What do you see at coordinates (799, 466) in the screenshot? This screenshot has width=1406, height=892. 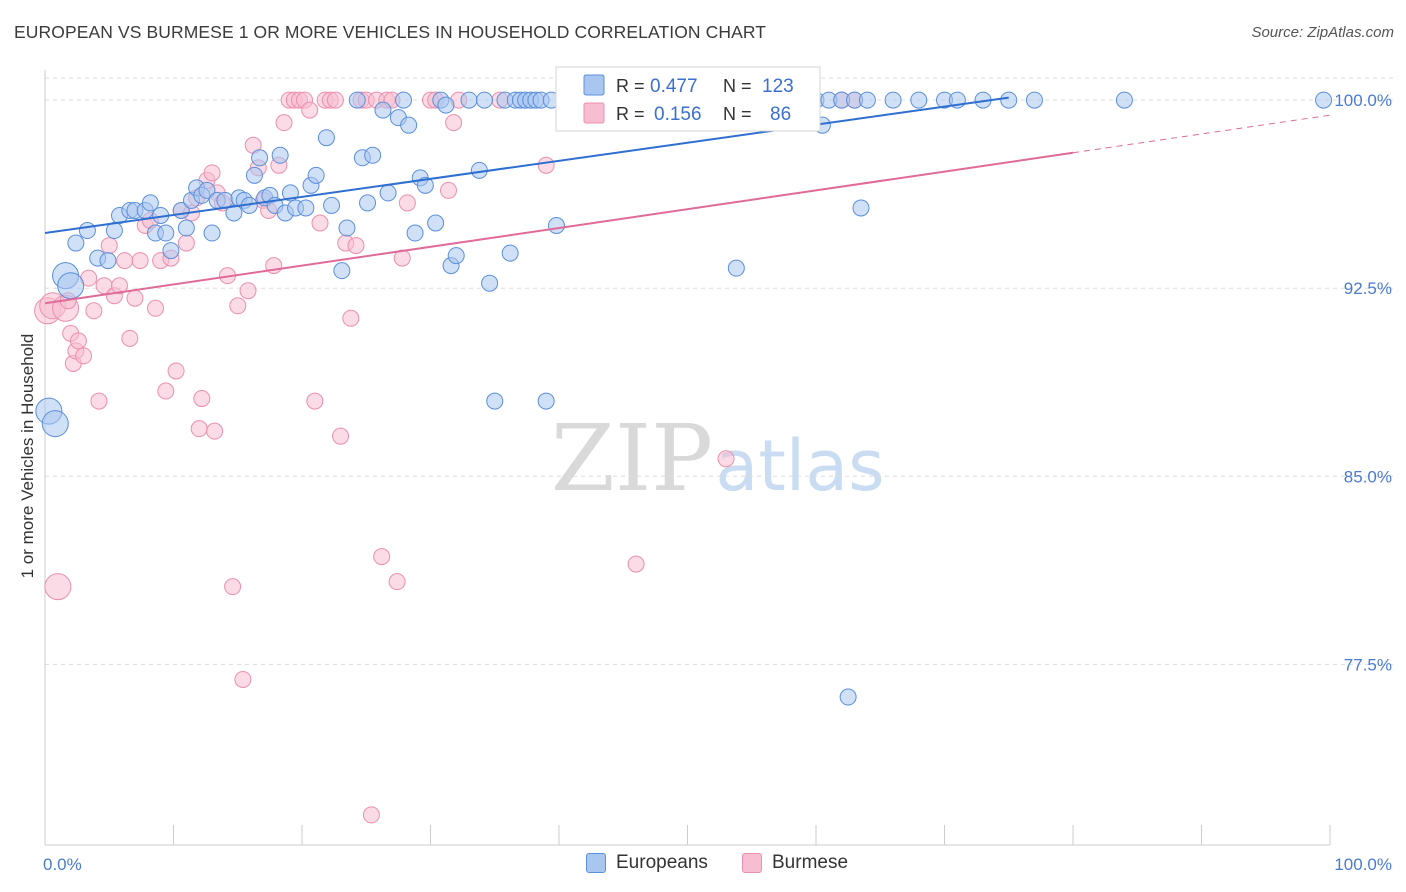 I see `watermark-atlas: atlas` at bounding box center [799, 466].